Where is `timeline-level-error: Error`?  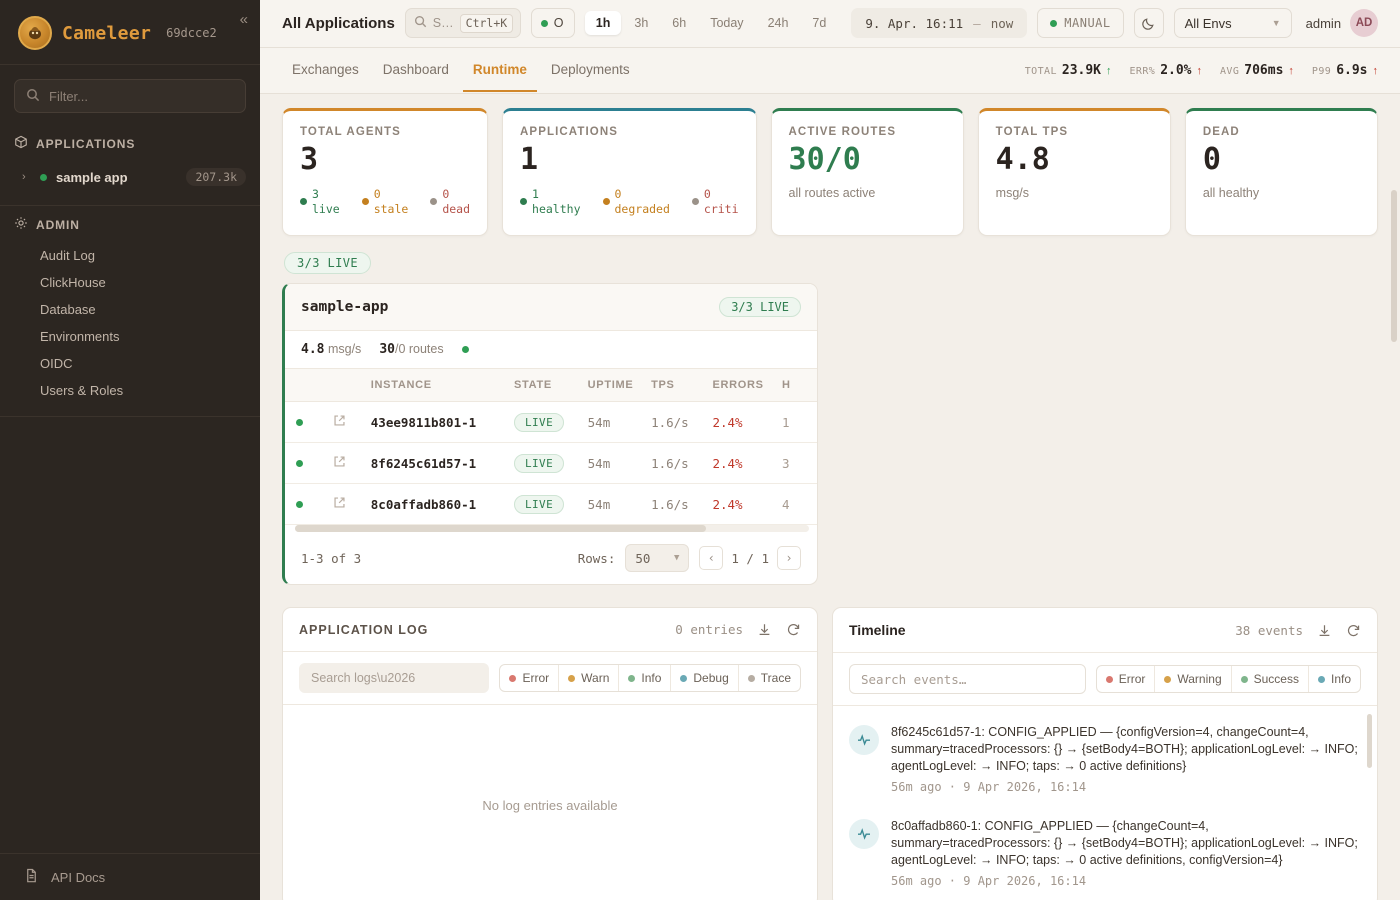
timeline-level-error: Error is located at coordinates (1126, 679).